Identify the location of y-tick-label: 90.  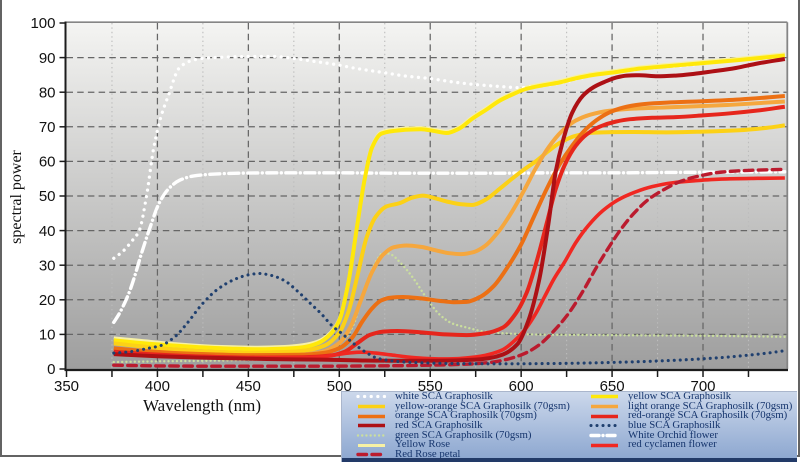
(47, 58).